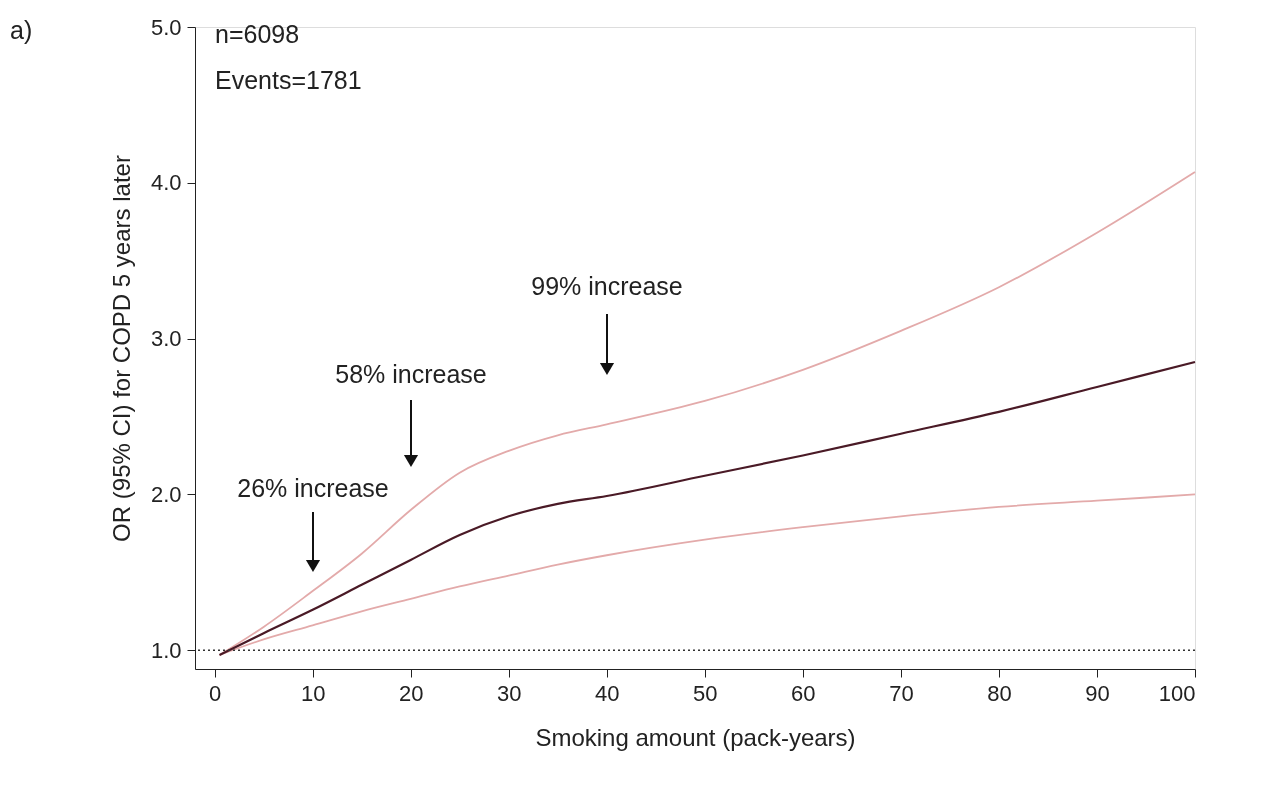 This screenshot has height=807, width=1267. I want to click on x-tick-label: 10, so click(313, 693).